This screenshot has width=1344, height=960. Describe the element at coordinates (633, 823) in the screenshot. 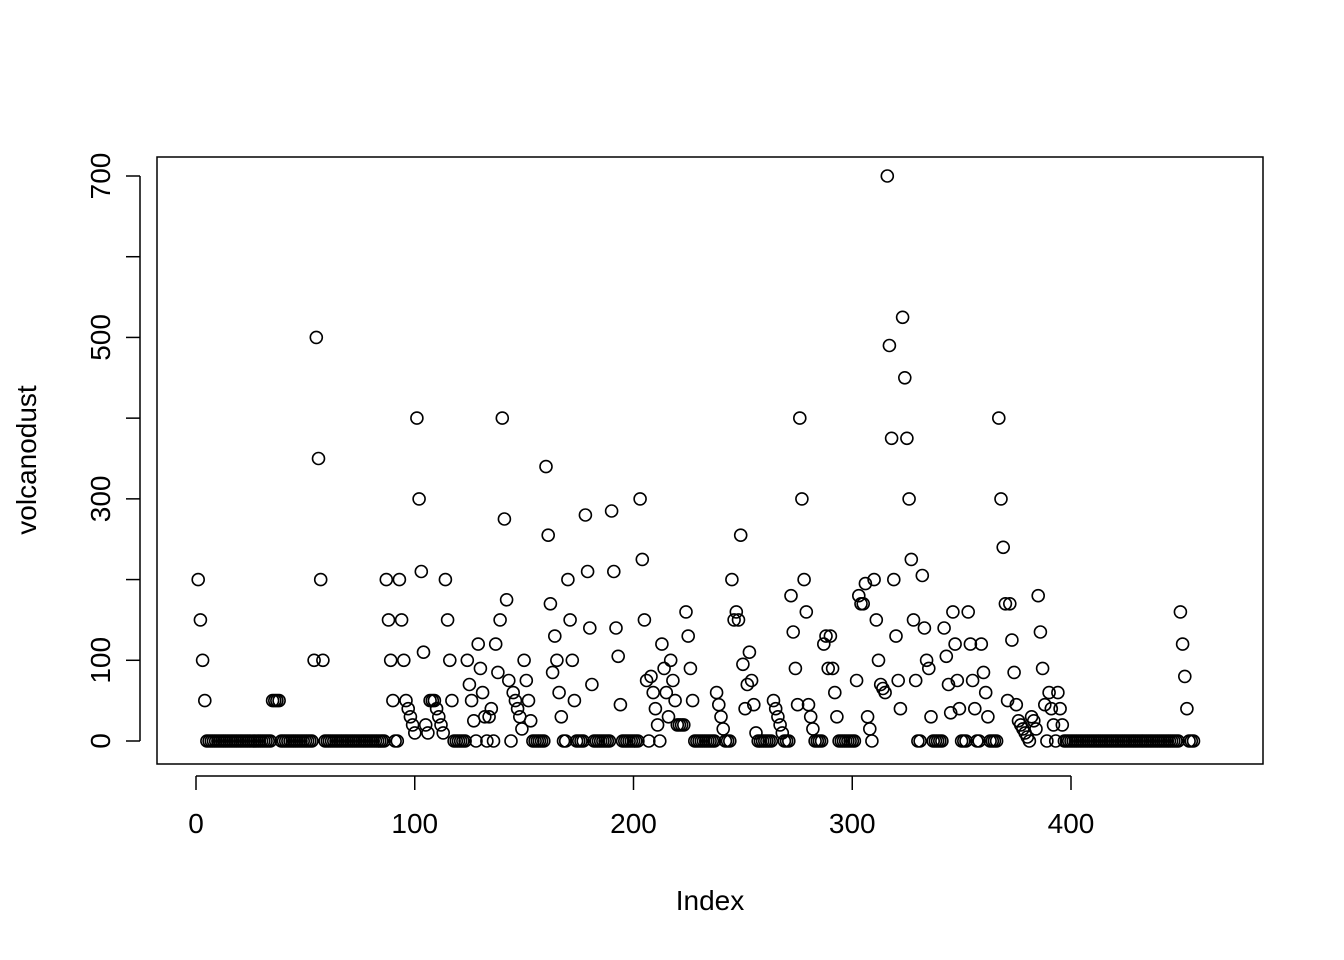

I see `x-tick-label: 200` at that location.